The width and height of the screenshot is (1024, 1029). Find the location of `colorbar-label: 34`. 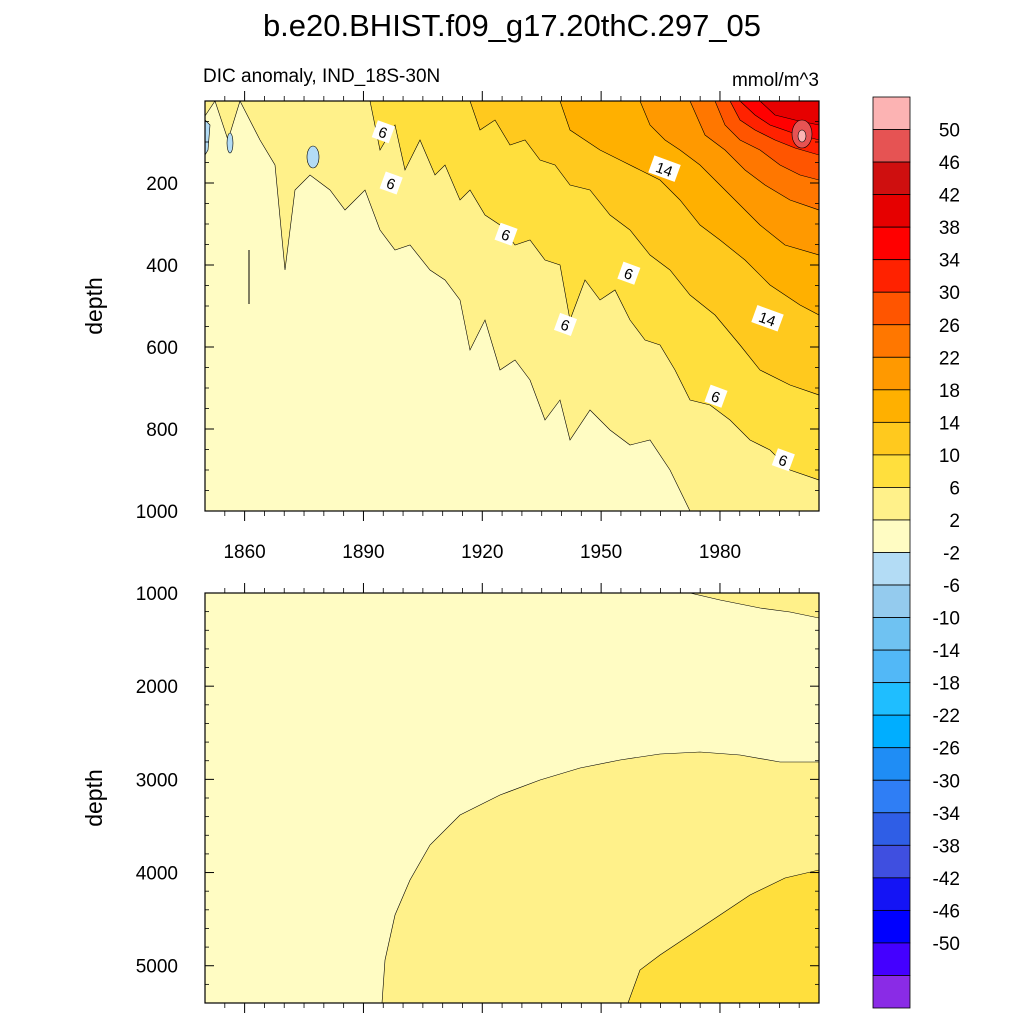

colorbar-label: 34 is located at coordinates (950, 261).